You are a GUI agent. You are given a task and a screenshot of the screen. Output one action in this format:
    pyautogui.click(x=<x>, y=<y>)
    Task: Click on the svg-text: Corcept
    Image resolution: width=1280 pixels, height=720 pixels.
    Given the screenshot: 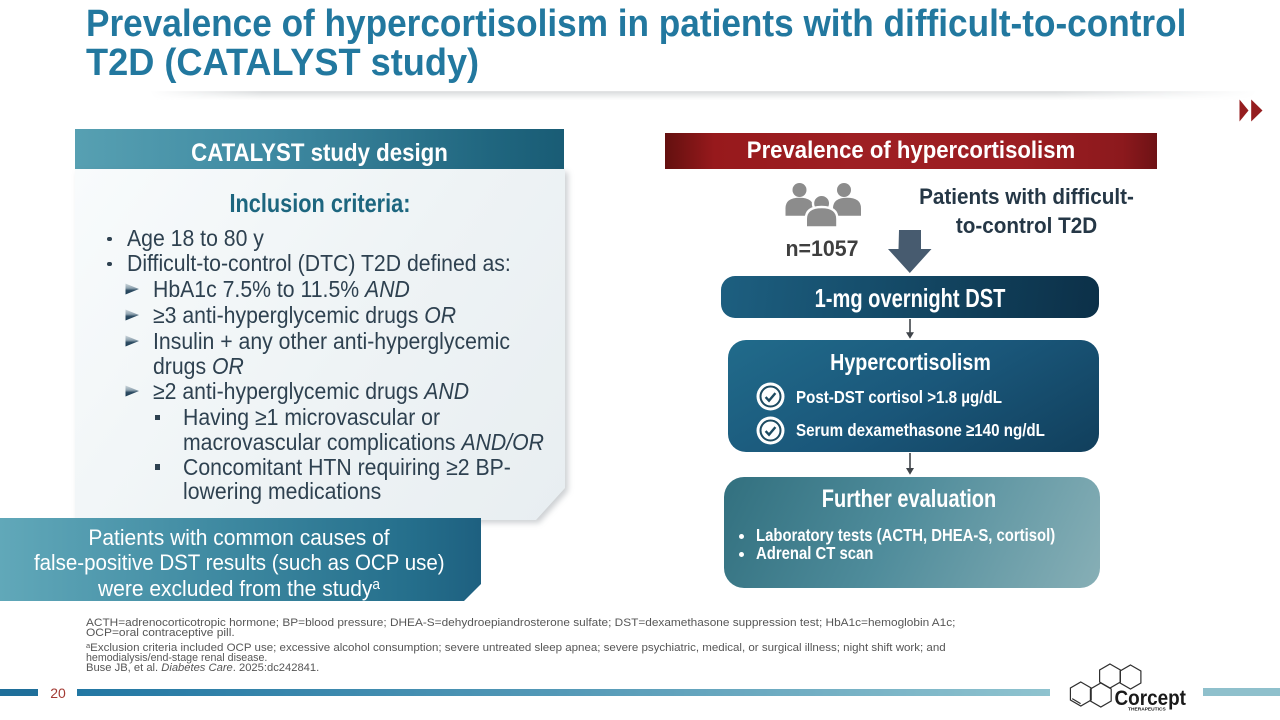 What is the action you would take?
    pyautogui.click(x=1151, y=698)
    